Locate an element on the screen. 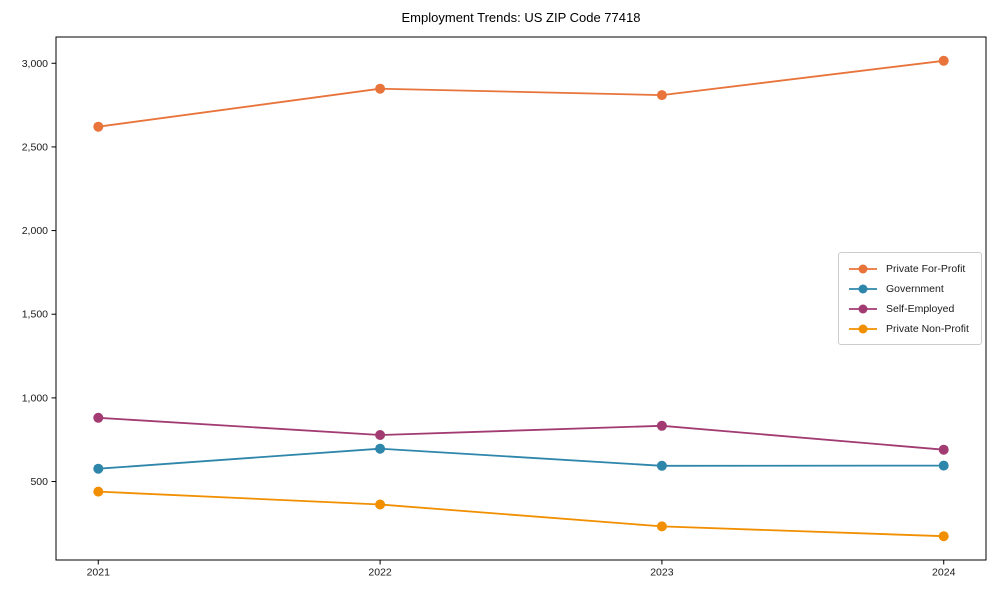  legend-item-private-for-profit: Private For-Profit is located at coordinates (909, 268).